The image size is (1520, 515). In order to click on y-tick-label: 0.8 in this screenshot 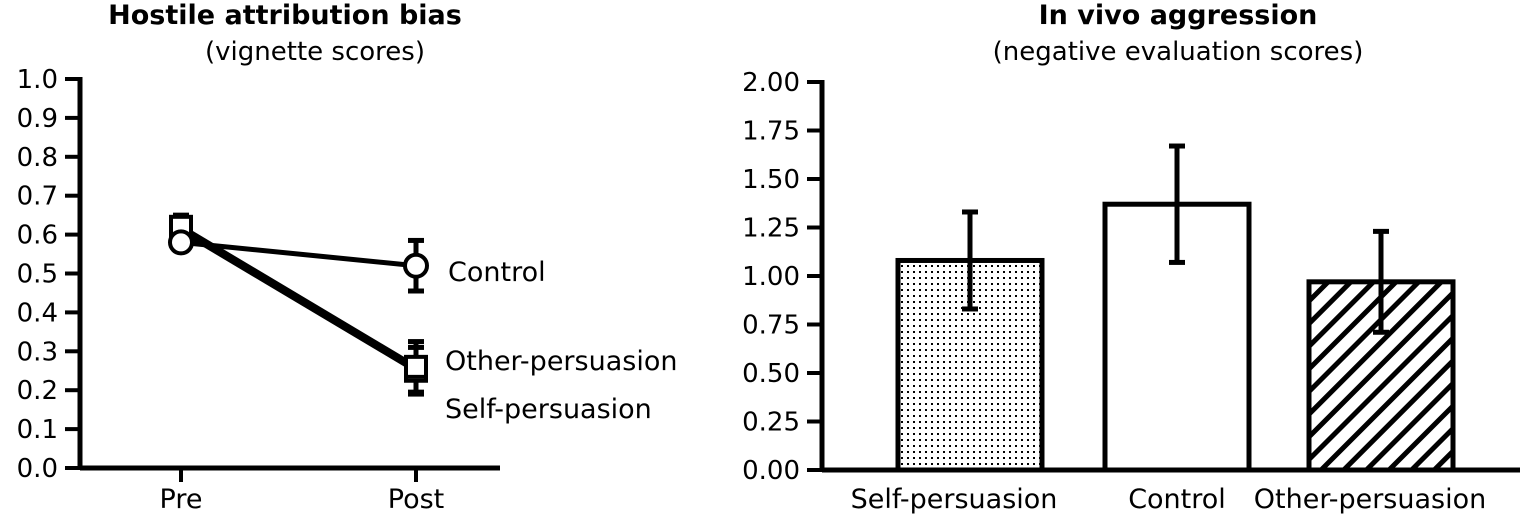, I will do `click(37, 158)`.